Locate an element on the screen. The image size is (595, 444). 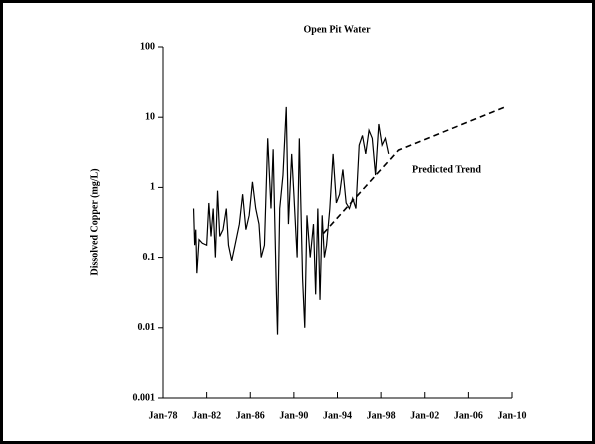
trend-line is located at coordinates (414, 170).